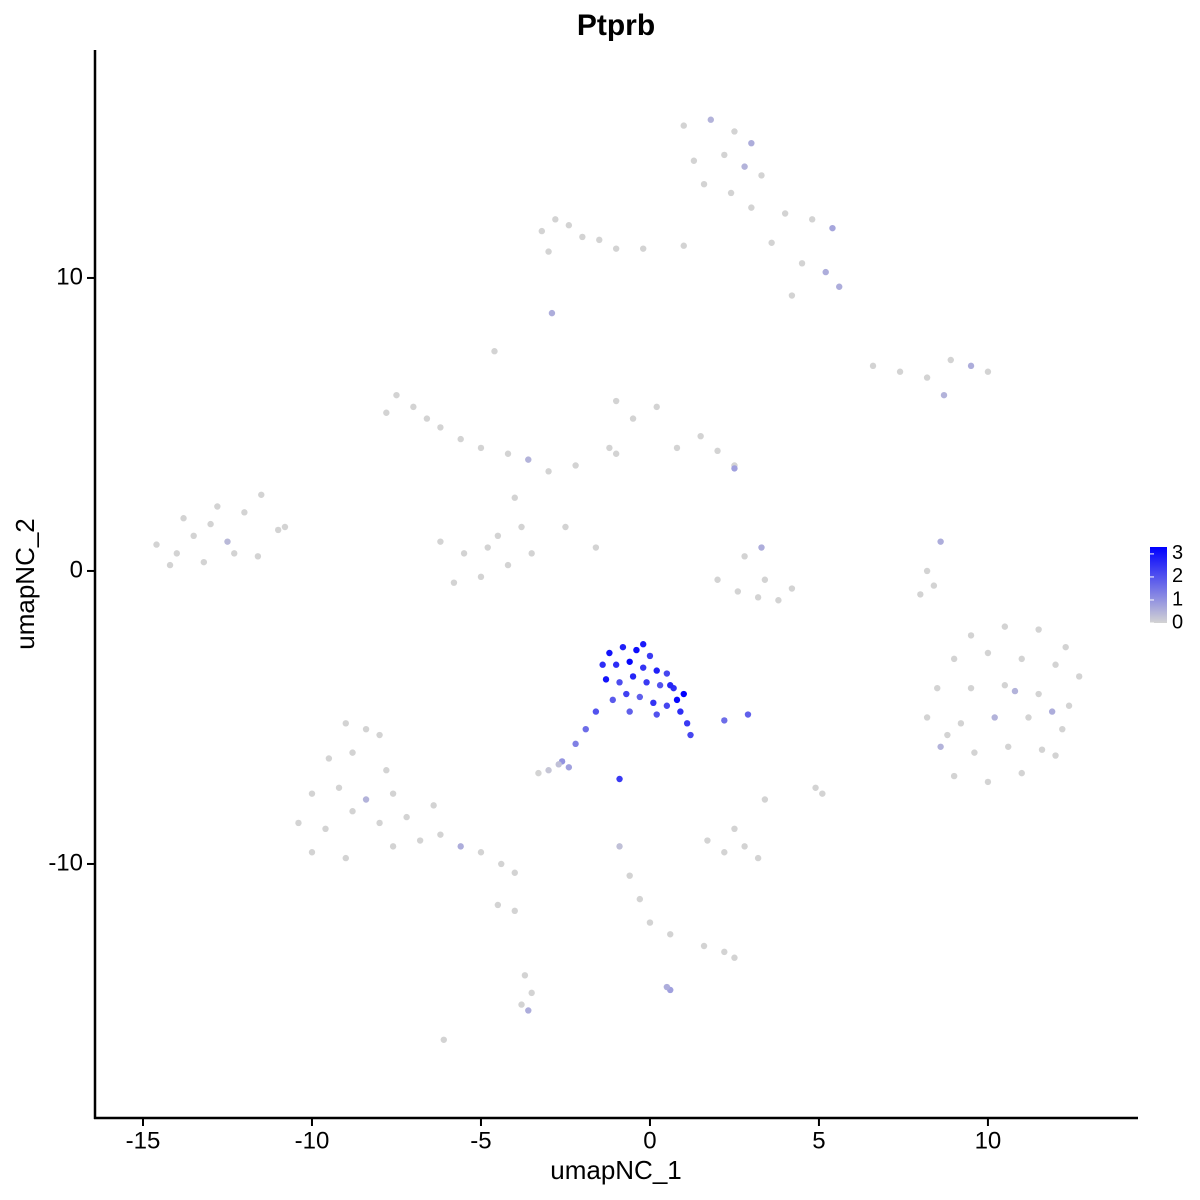 This screenshot has width=1200, height=1200. Describe the element at coordinates (312, 1140) in the screenshot. I see `x-tick-label: -10` at that location.